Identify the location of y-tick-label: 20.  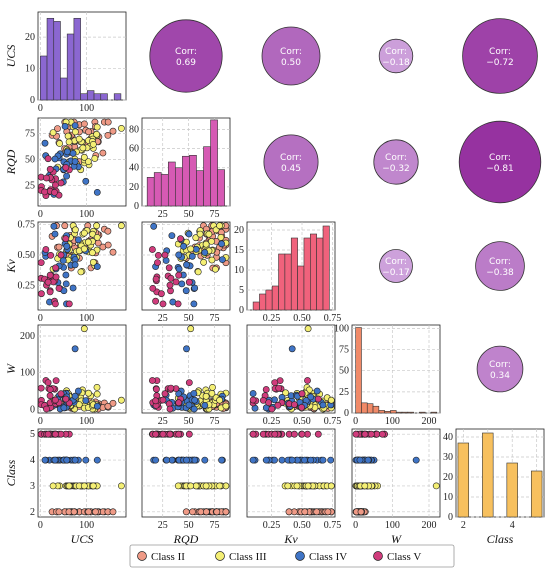
(30, 37).